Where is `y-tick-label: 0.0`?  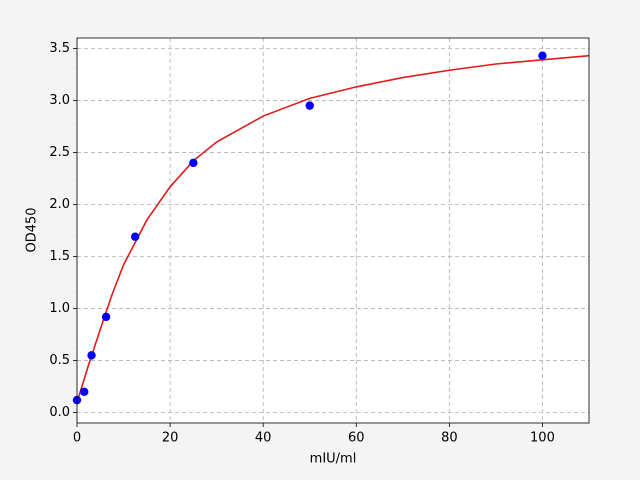
y-tick-label: 0.0 is located at coordinates (59, 412).